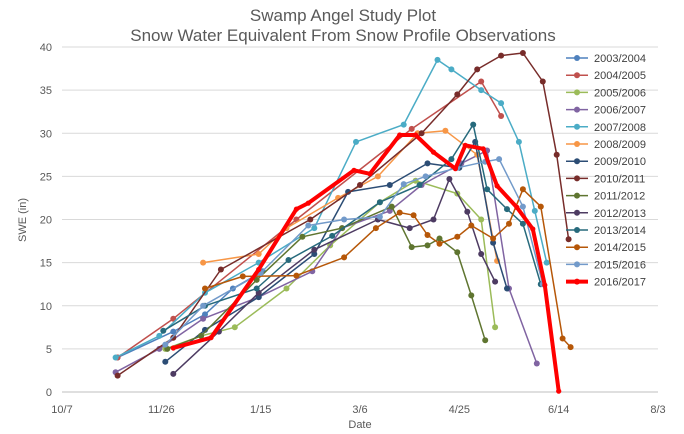 This screenshot has width=684, height=434. What do you see at coordinates (359, 410) in the screenshot?
I see `x-tick-label: 3/6` at bounding box center [359, 410].